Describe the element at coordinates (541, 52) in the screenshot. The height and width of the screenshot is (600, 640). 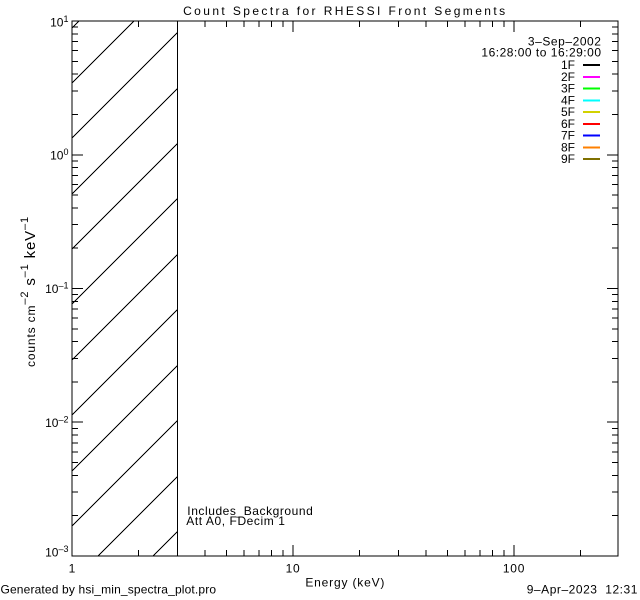
I see `svg-text: 16:28:00 to 16:29:00` at that location.